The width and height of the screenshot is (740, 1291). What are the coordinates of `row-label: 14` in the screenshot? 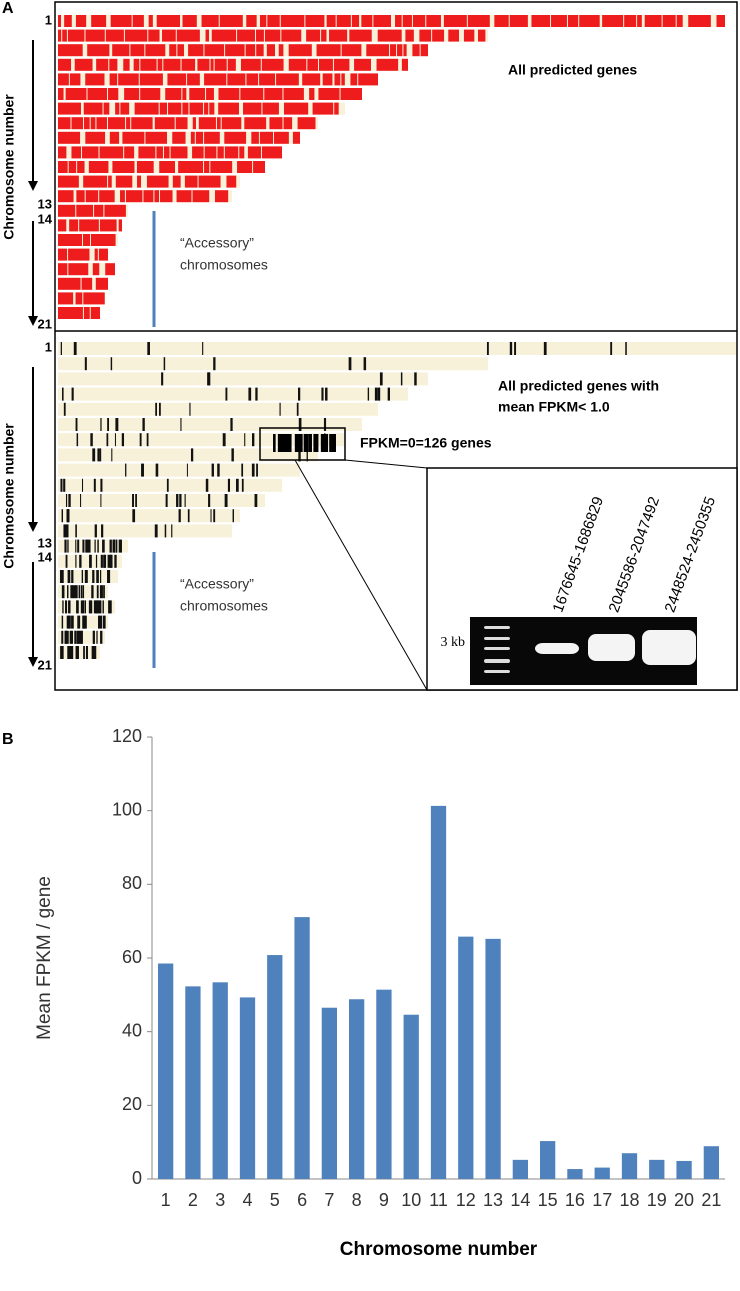 It's located at (45, 218).